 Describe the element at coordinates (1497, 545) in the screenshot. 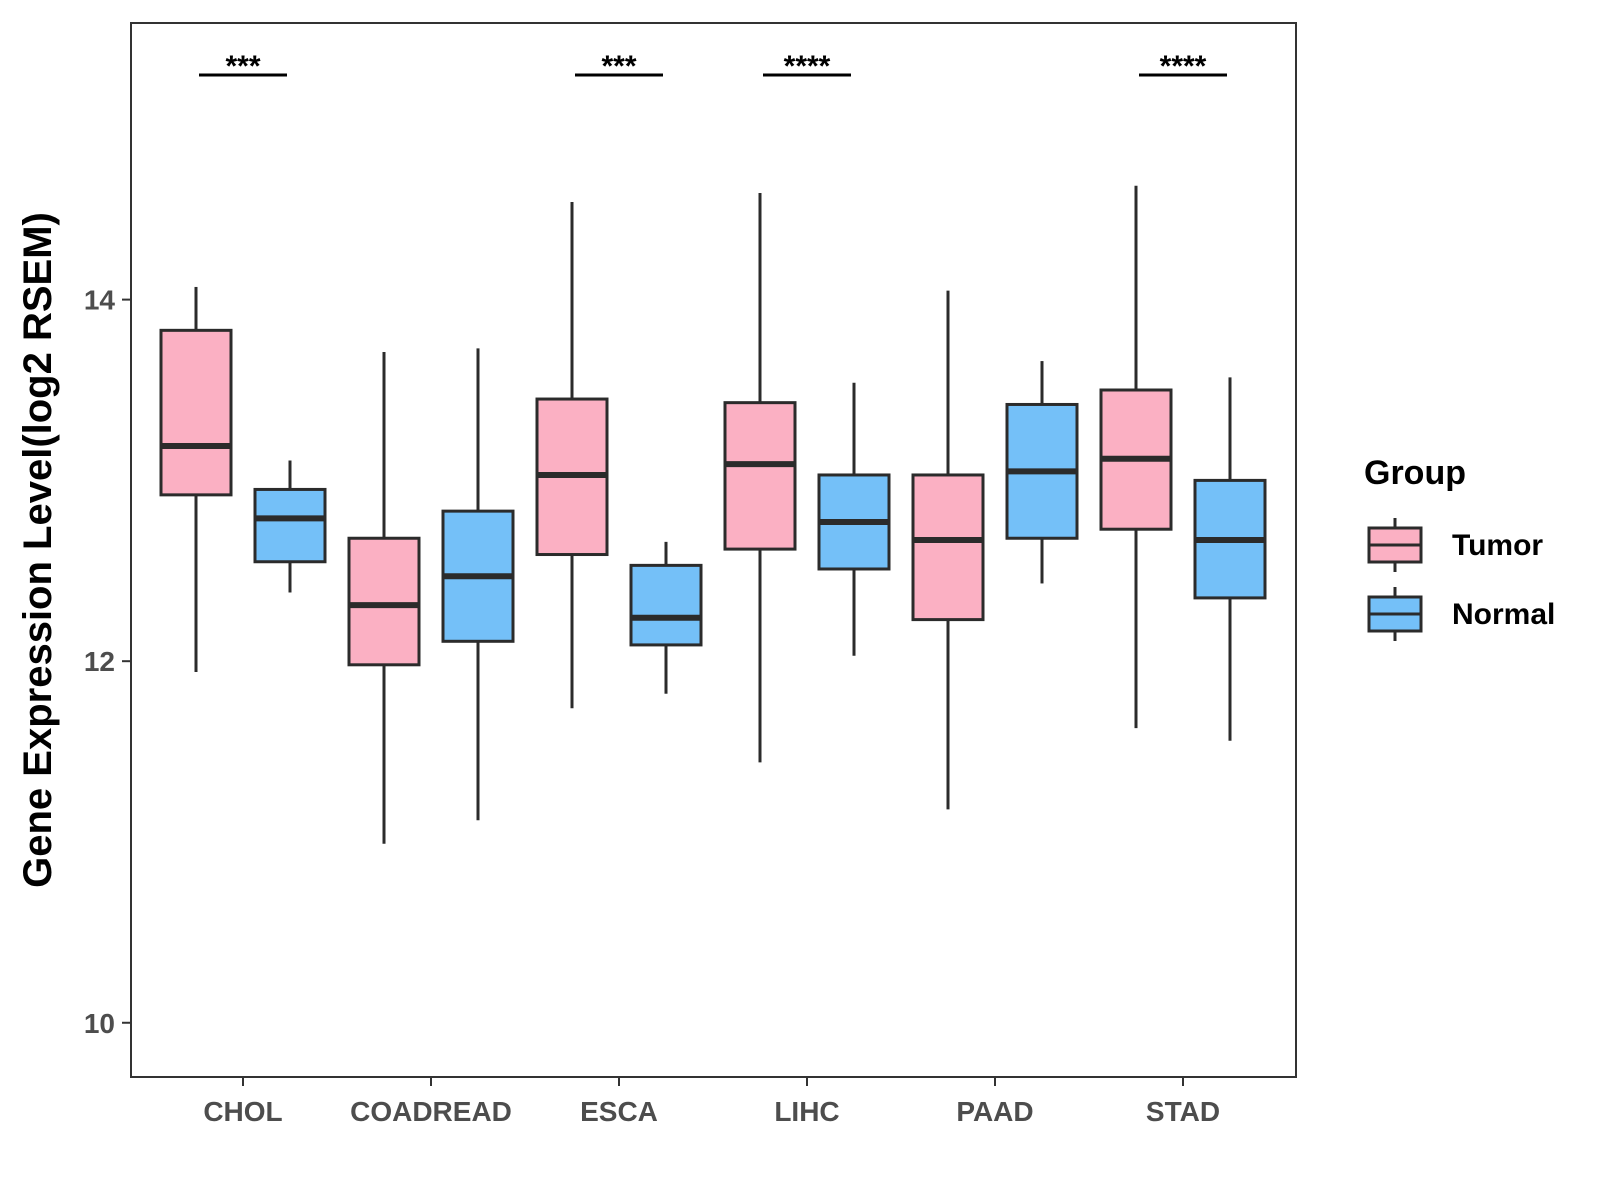

I see `legend-label: Tumor` at that location.